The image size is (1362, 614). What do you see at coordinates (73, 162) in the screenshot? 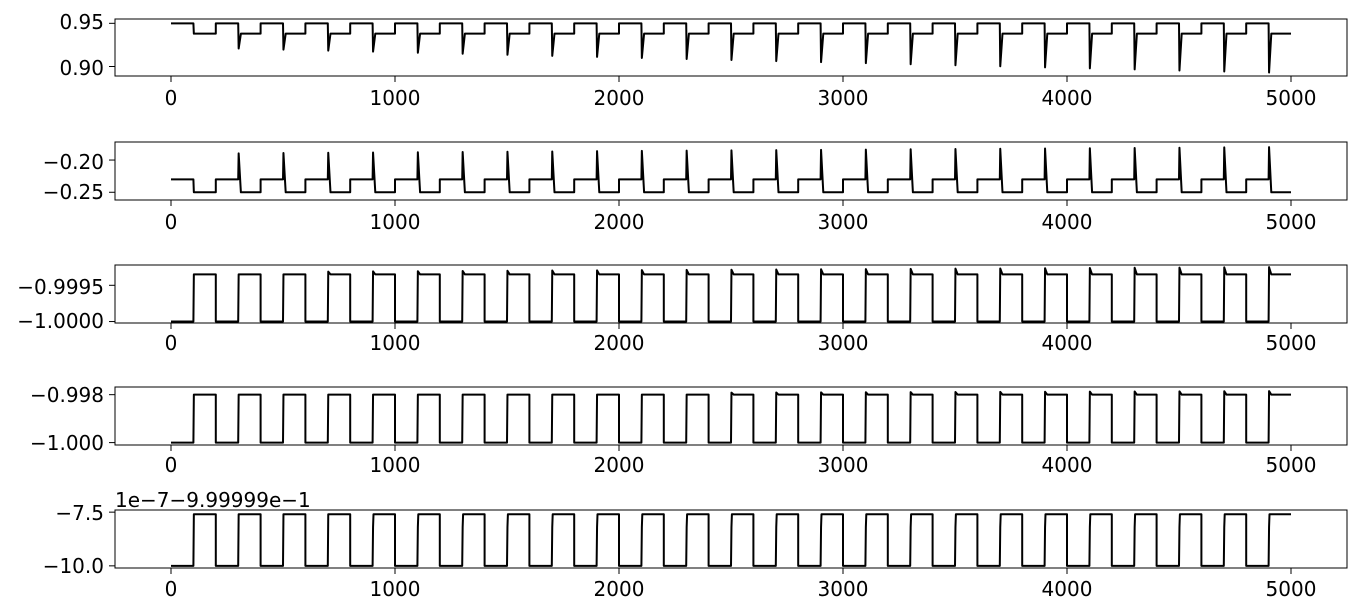
I see `y-tick-label: −0.20` at bounding box center [73, 162].